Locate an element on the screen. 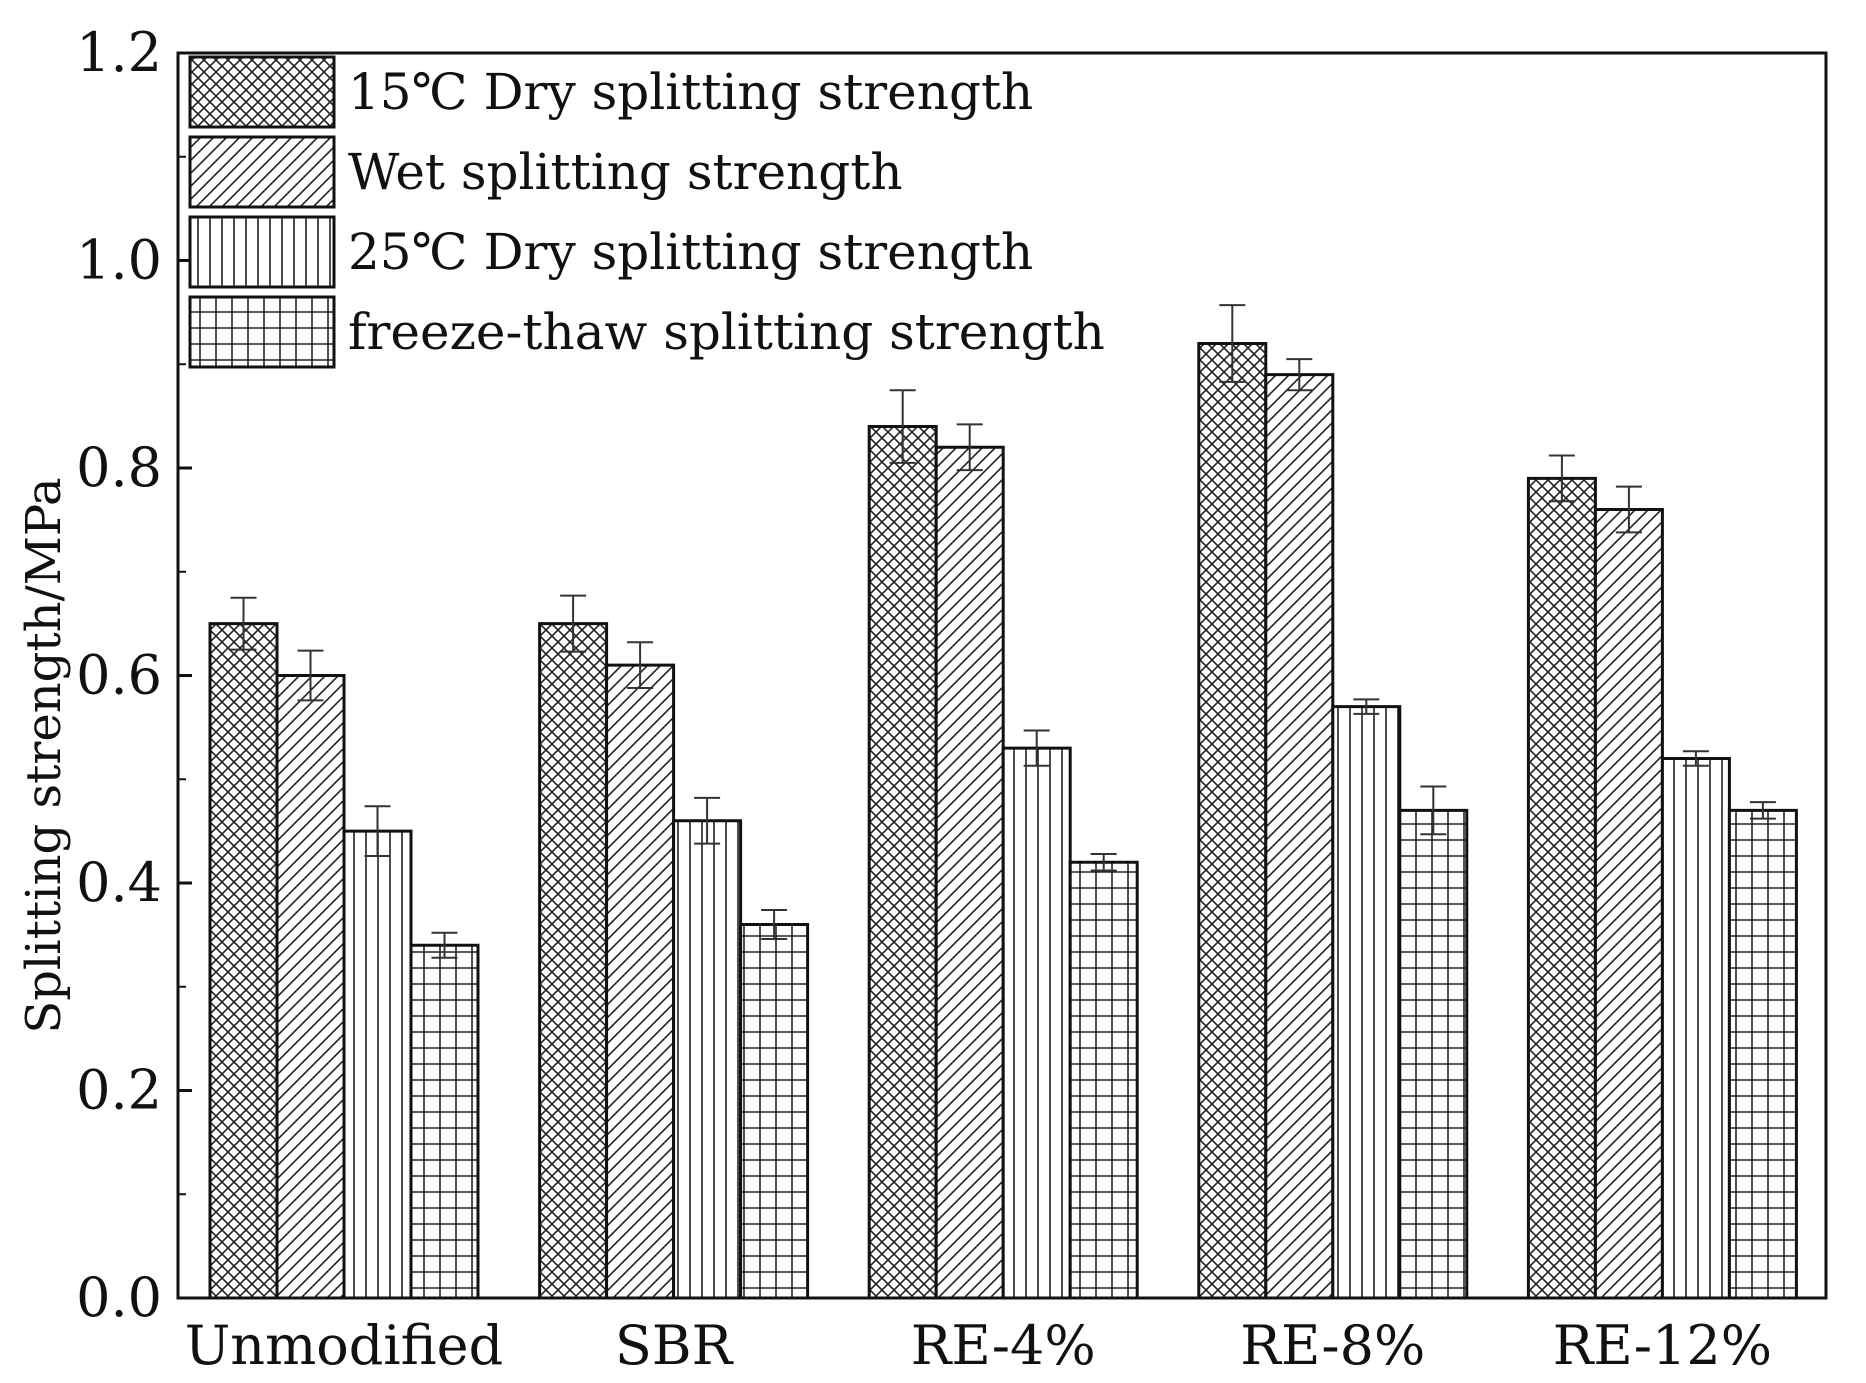  y-tick-label: 1.2 is located at coordinates (119, 52).